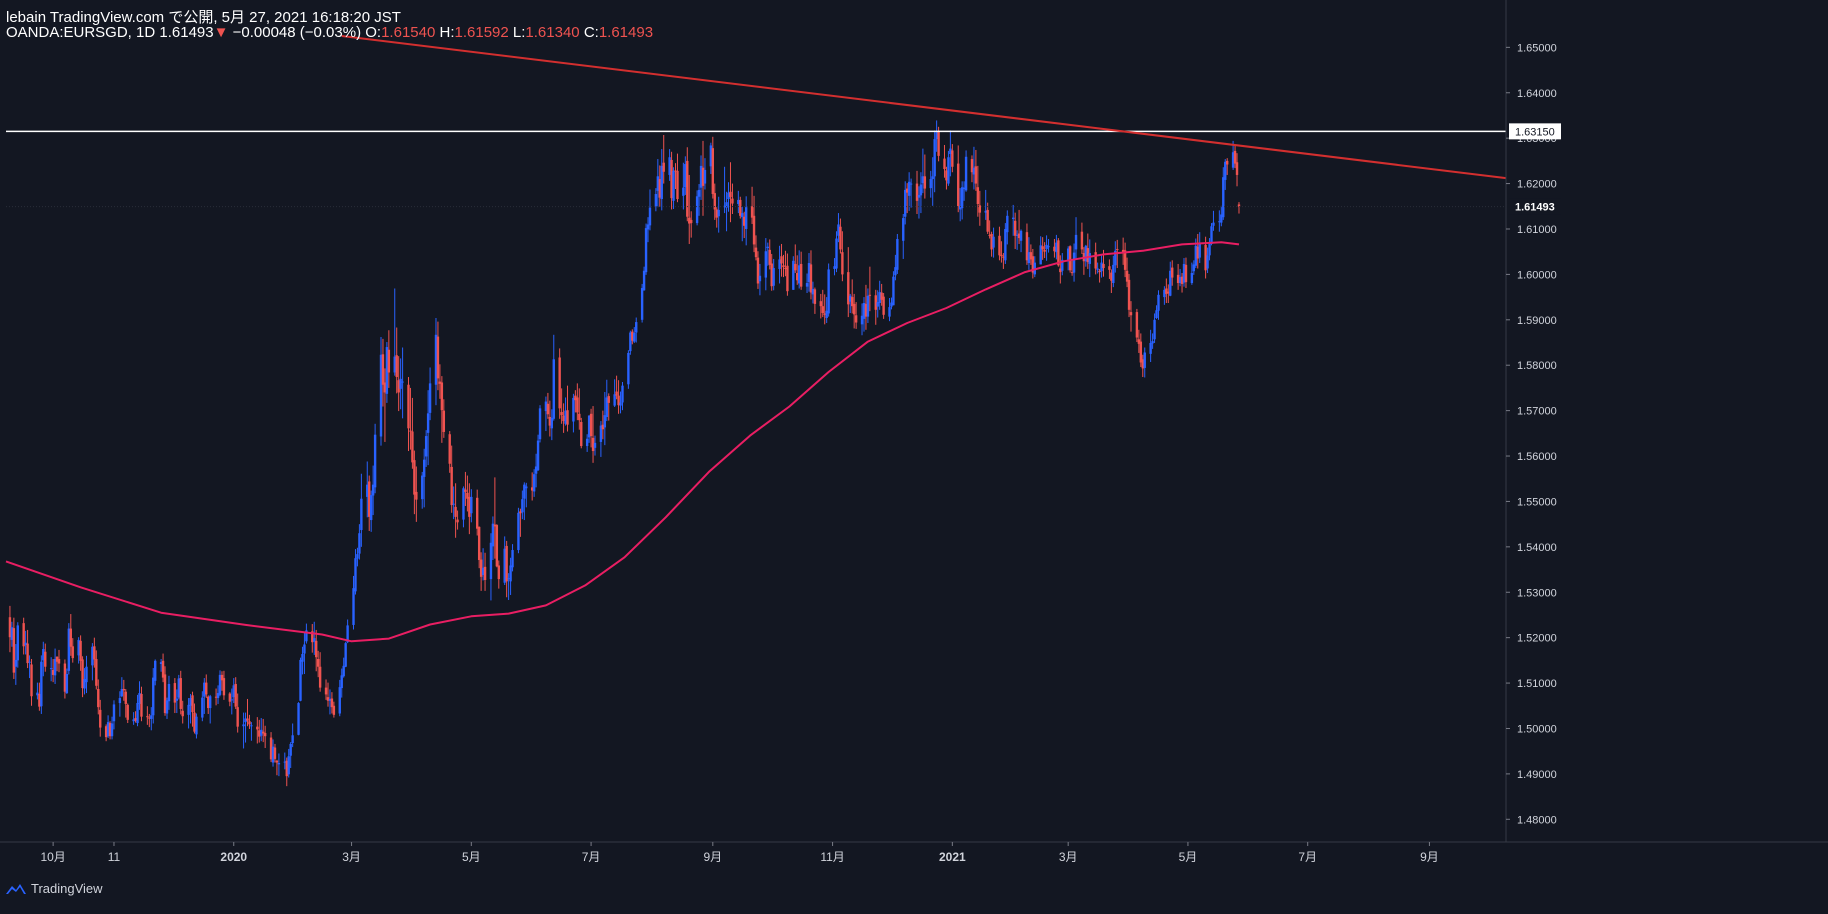 The image size is (1828, 914). I want to click on downtrend-line, so click(924, 107).